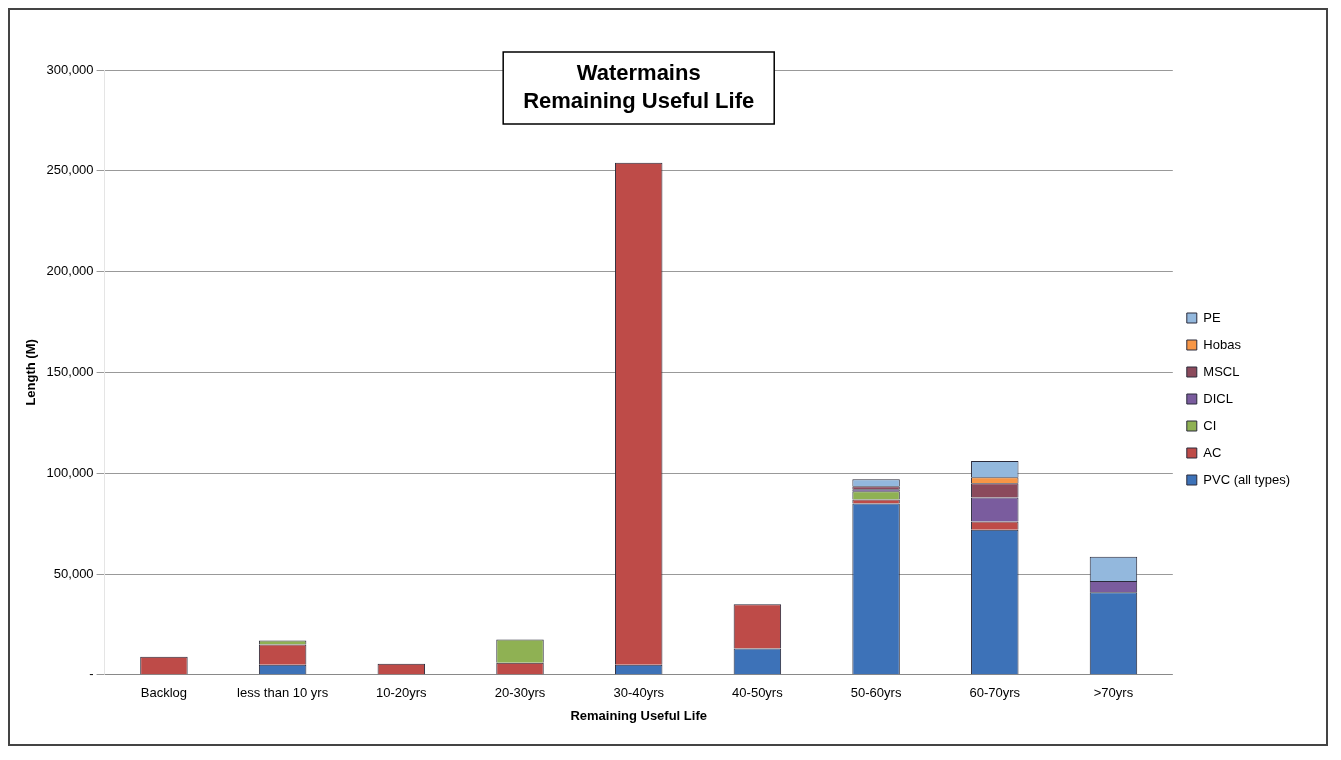 Image resolution: width=1341 pixels, height=760 pixels. I want to click on y-axis-title: Length (M), so click(31, 372).